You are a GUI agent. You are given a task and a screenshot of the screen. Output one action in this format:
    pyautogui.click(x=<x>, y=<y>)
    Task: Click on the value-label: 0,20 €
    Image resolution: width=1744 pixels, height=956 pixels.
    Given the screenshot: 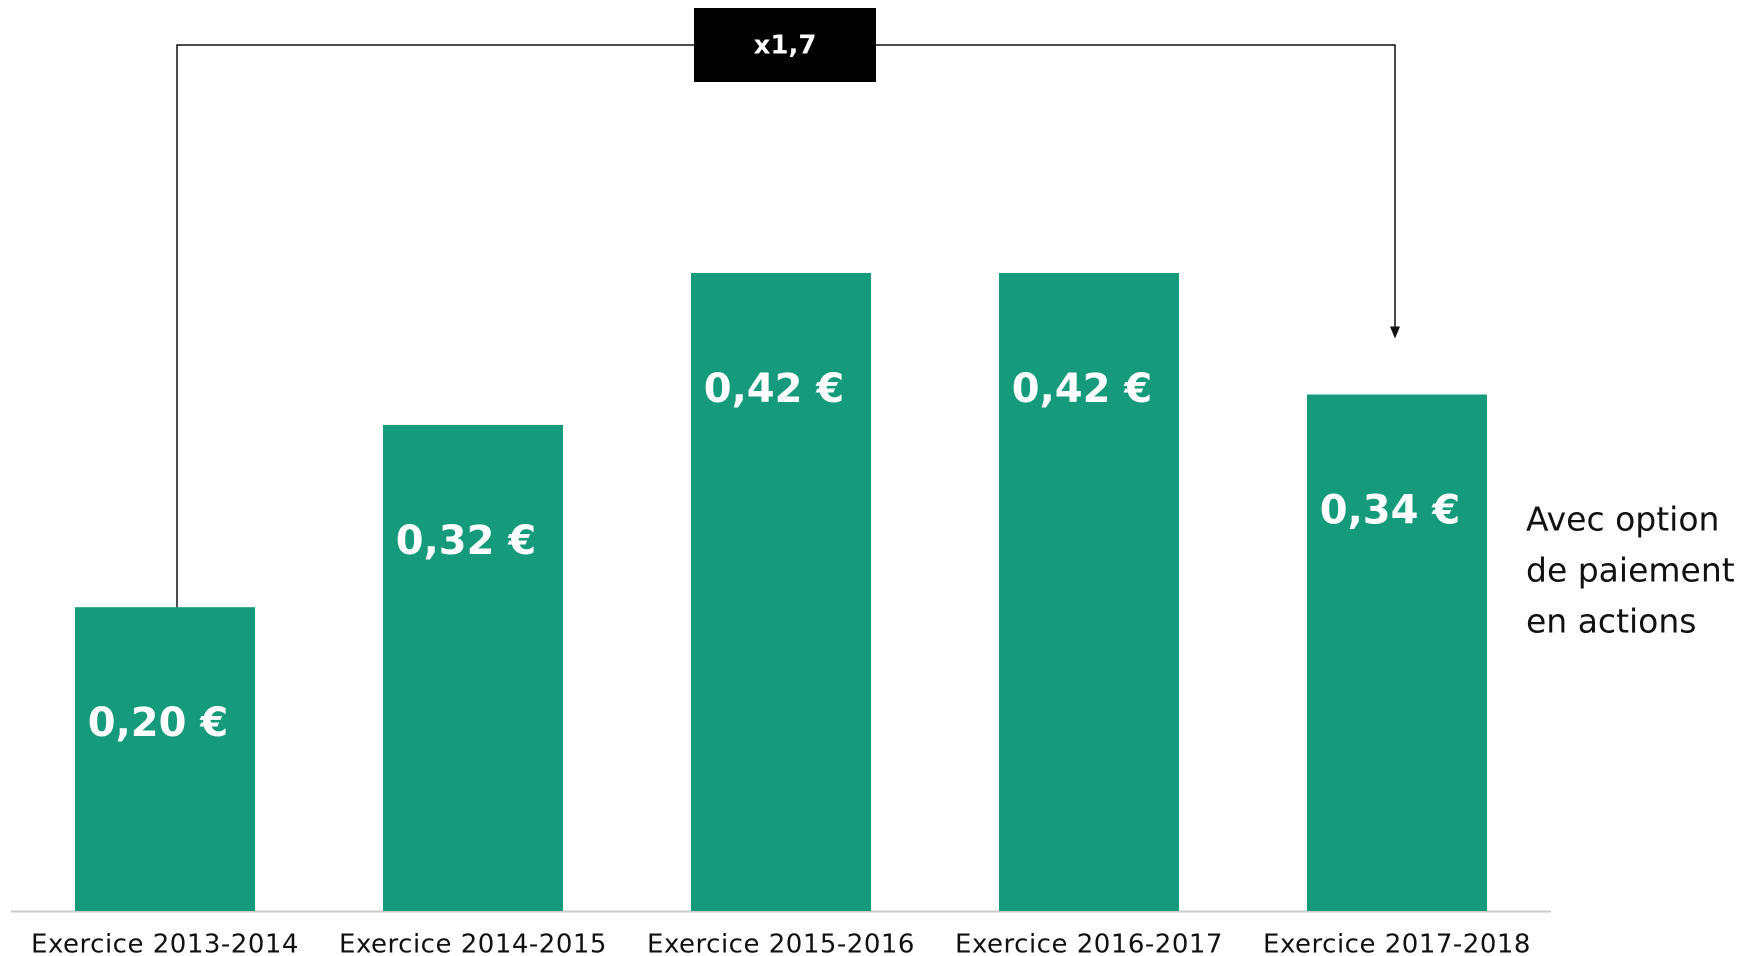 What is the action you would take?
    pyautogui.click(x=158, y=723)
    